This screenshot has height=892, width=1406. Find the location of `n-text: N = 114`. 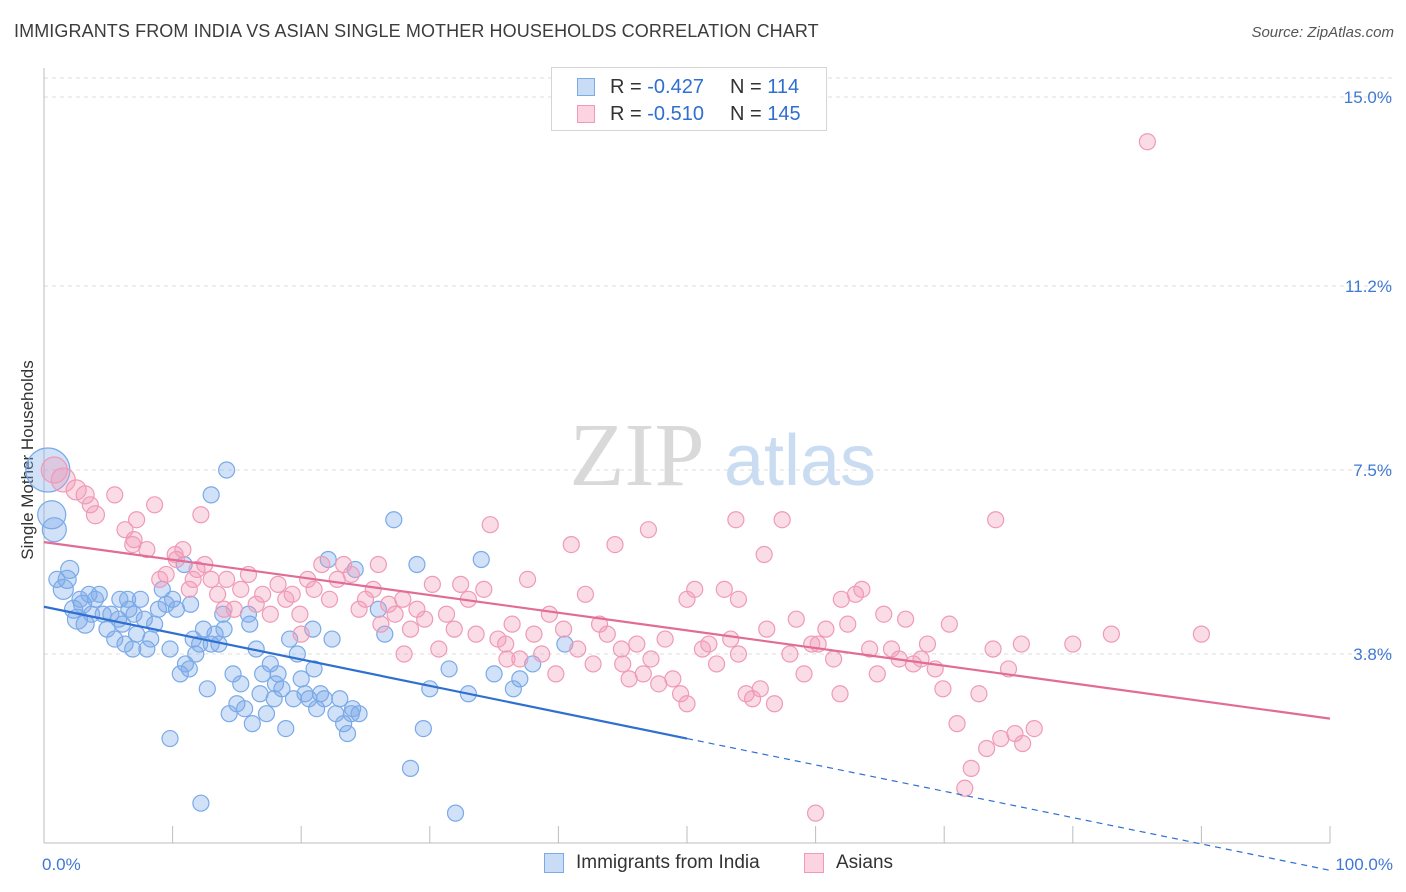

n-text: N = 114 is located at coordinates (765, 86).